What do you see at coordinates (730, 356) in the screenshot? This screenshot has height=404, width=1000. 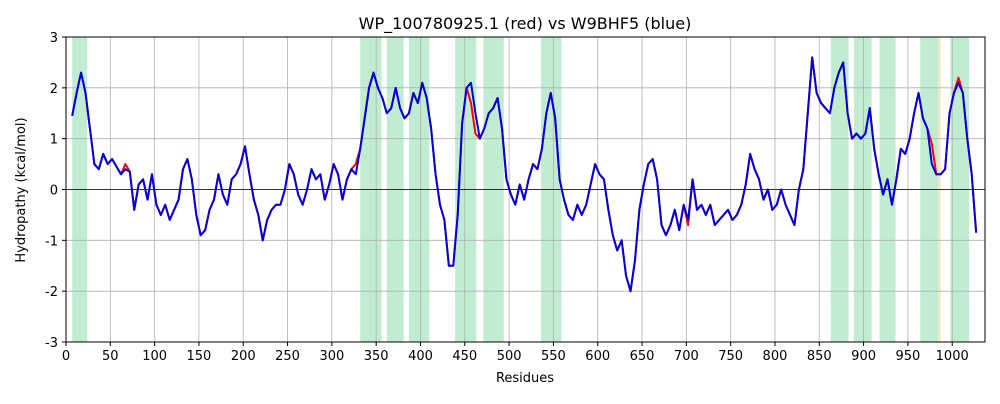 I see `x-tick-label: 750` at bounding box center [730, 356].